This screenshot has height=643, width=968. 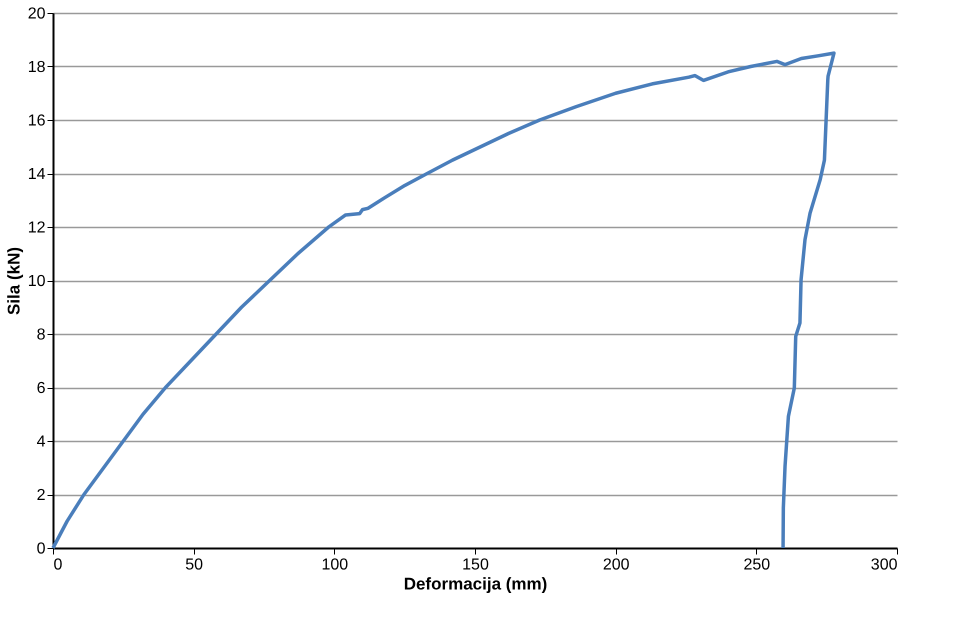 I want to click on x-tick-label: 0, so click(x=58, y=565).